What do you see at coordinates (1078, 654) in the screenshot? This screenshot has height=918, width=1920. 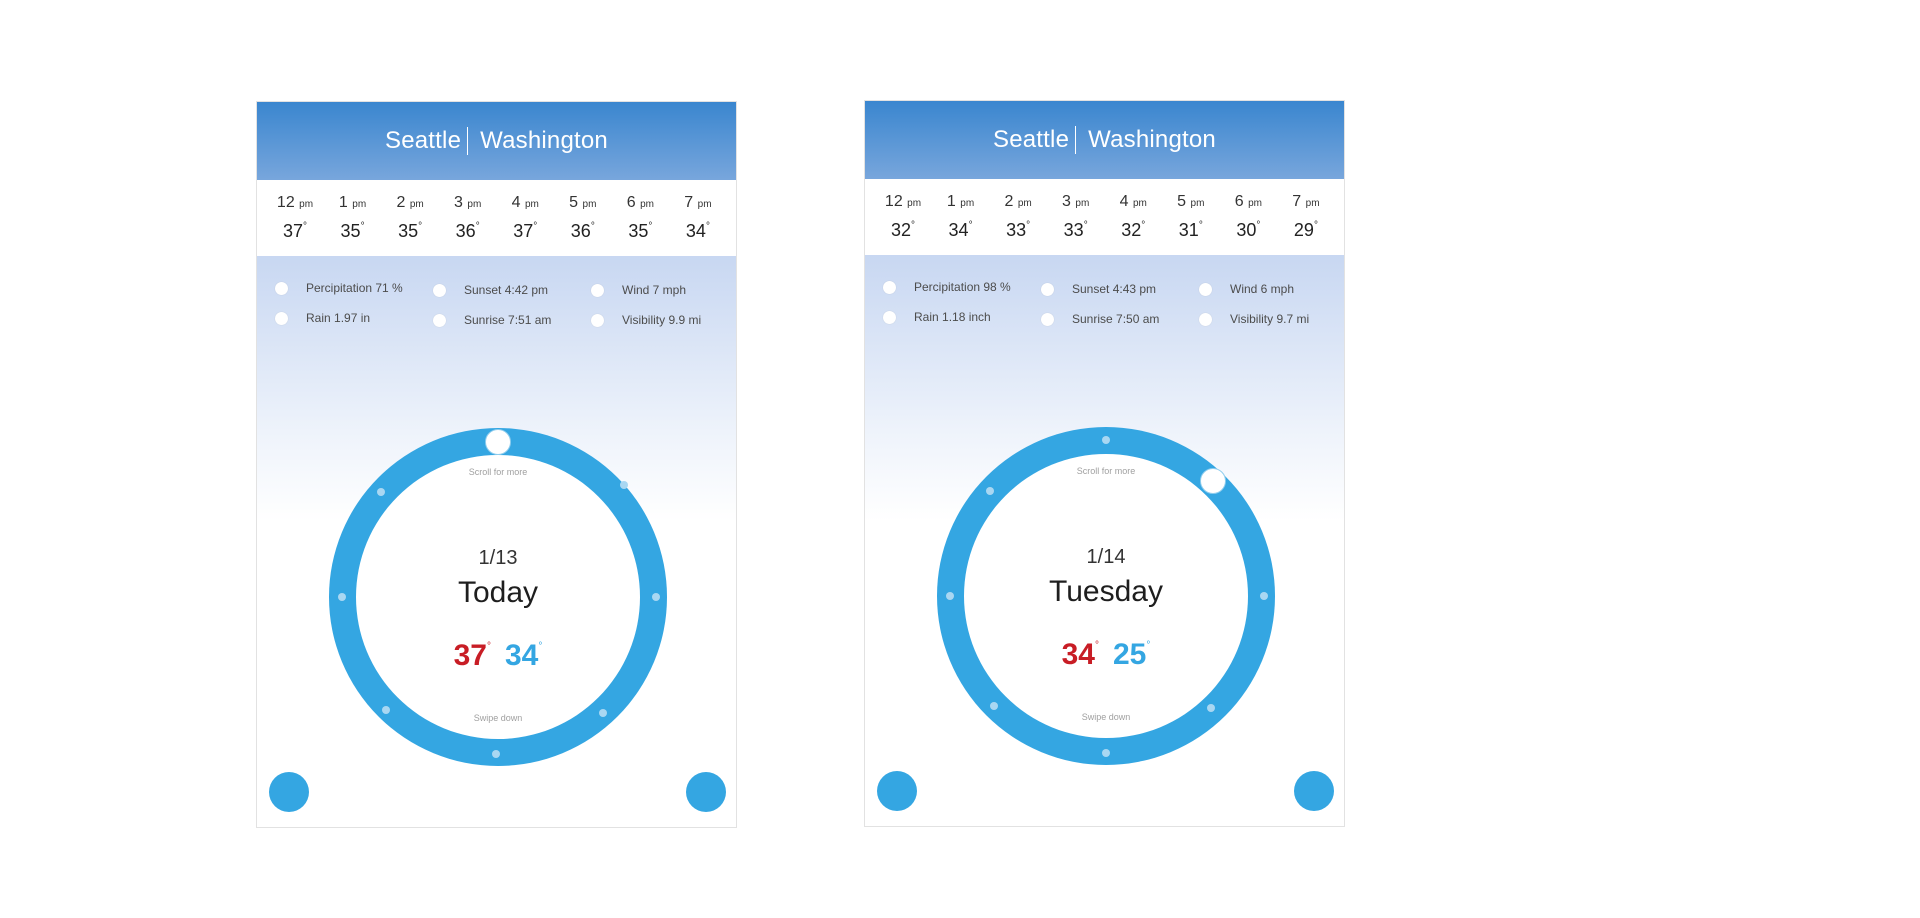 I see `high-temp-value: 34` at bounding box center [1078, 654].